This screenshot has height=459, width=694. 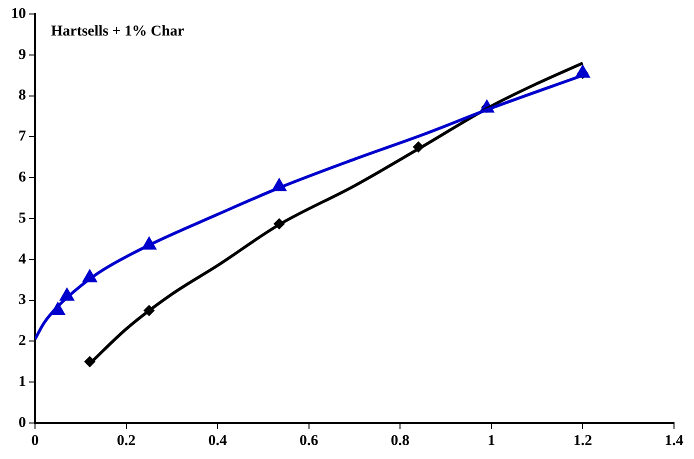 I want to click on x-tick-label: 0.4, so click(x=218, y=440).